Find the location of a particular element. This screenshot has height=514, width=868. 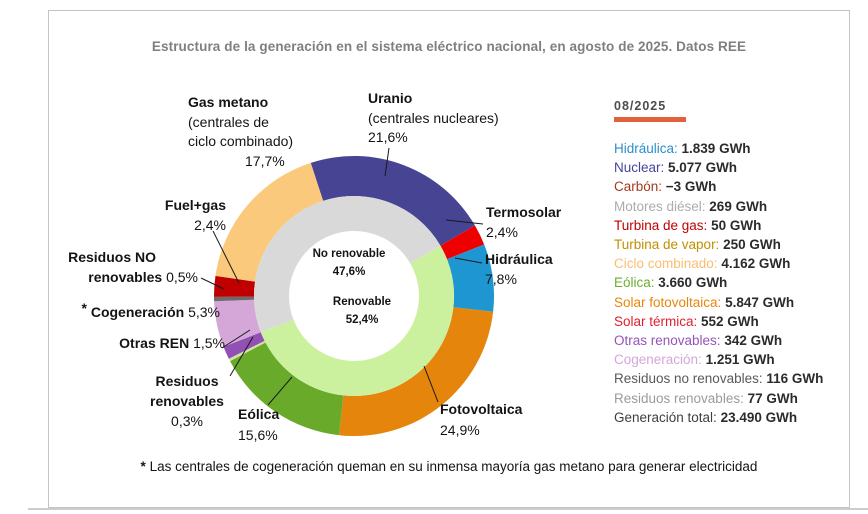

callout-text: 15,6% is located at coordinates (258, 435).